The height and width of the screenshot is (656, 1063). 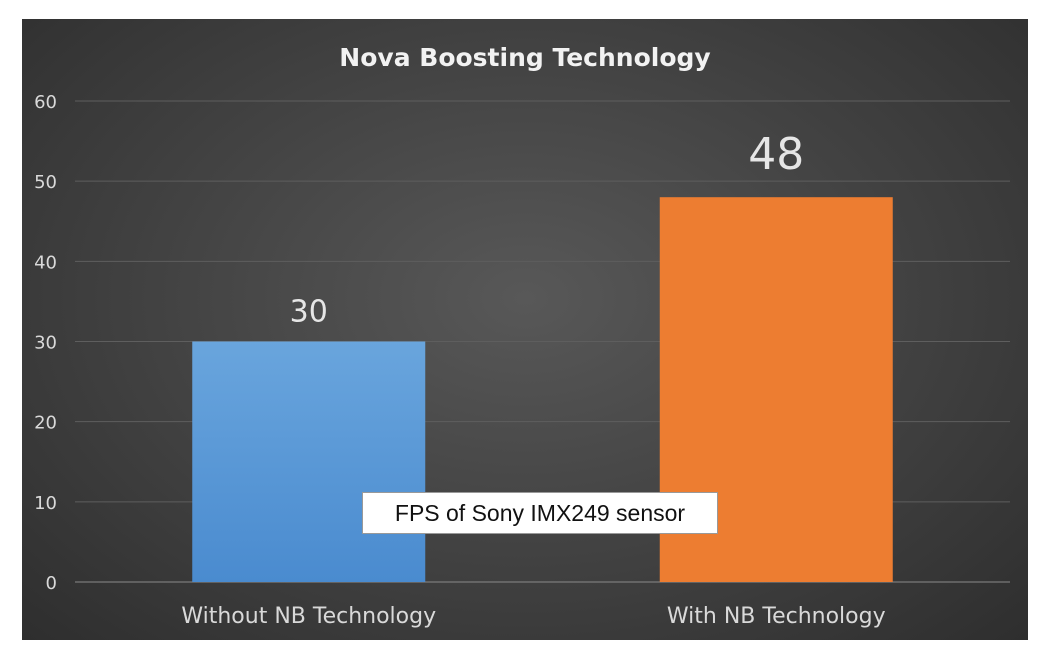 What do you see at coordinates (776, 616) in the screenshot?
I see `x-tick-label: With NB Technology` at bounding box center [776, 616].